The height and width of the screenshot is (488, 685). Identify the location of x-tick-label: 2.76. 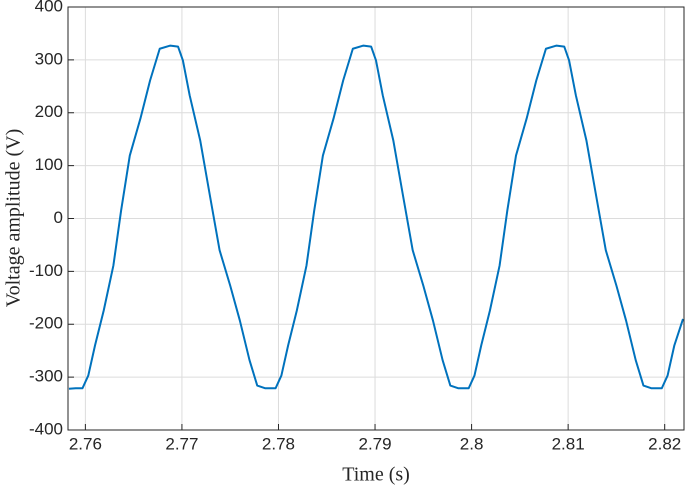
(85, 443).